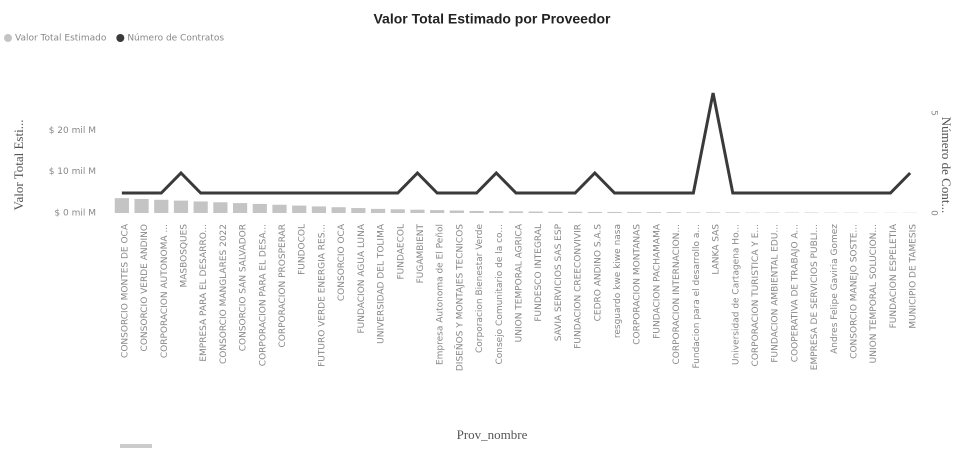  Describe the element at coordinates (75, 214) in the screenshot. I see `y-tick-label: $ 0 mil M` at that location.